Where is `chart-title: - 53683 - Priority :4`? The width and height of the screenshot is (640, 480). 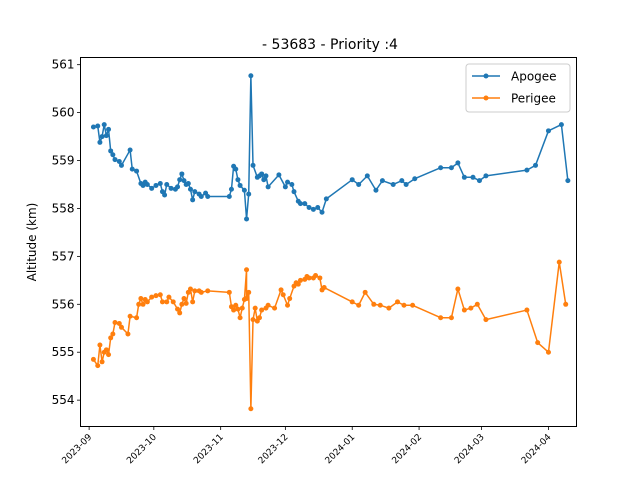
chart-title: - 53683 - Priority :4 is located at coordinates (330, 45).